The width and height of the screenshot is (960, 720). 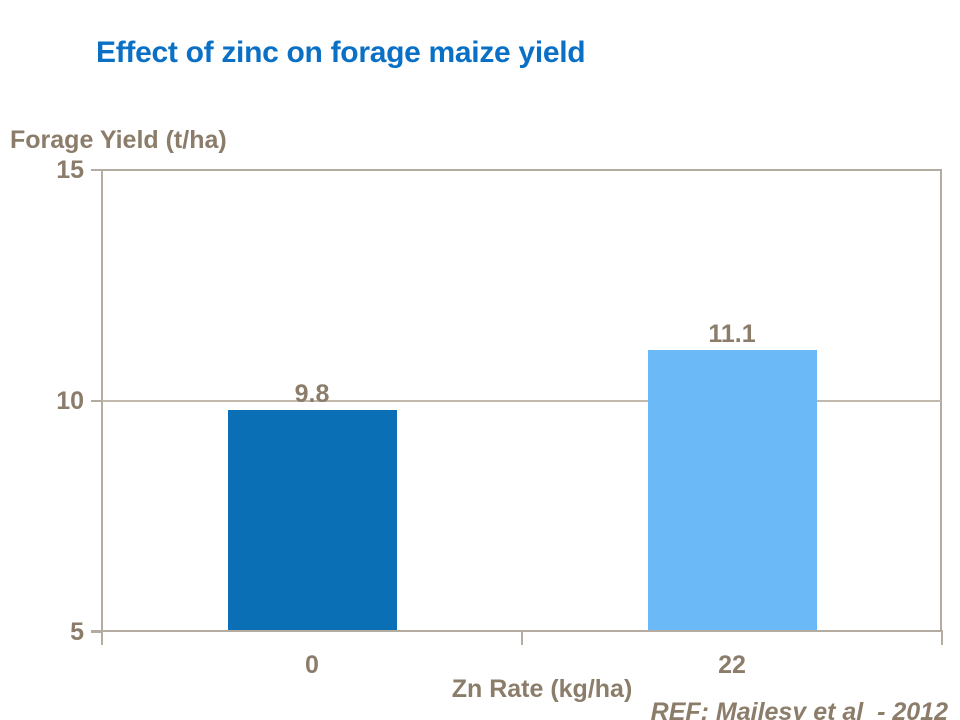 I want to click on x-axis-line, so click(x=517, y=631).